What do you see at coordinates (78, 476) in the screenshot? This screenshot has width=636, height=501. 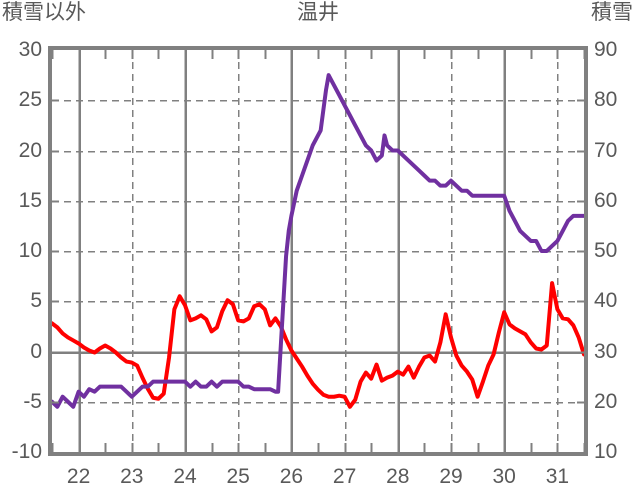 I see `x-axis-tick-label: 22` at bounding box center [78, 476].